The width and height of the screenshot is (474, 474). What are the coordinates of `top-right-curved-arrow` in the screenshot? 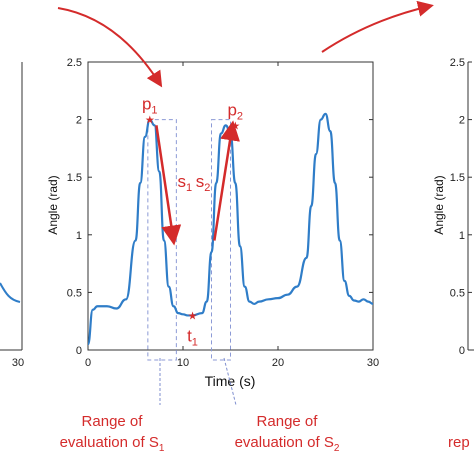 It's located at (377, 26).